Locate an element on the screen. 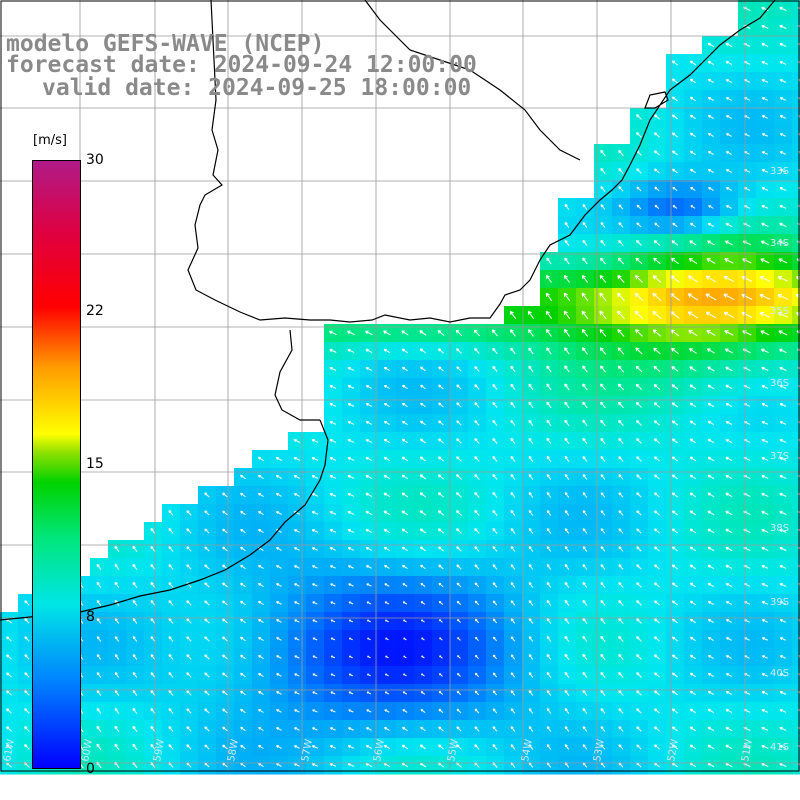 This screenshot has width=800, height=800. longitude-label: 51W is located at coordinates (747, 750).